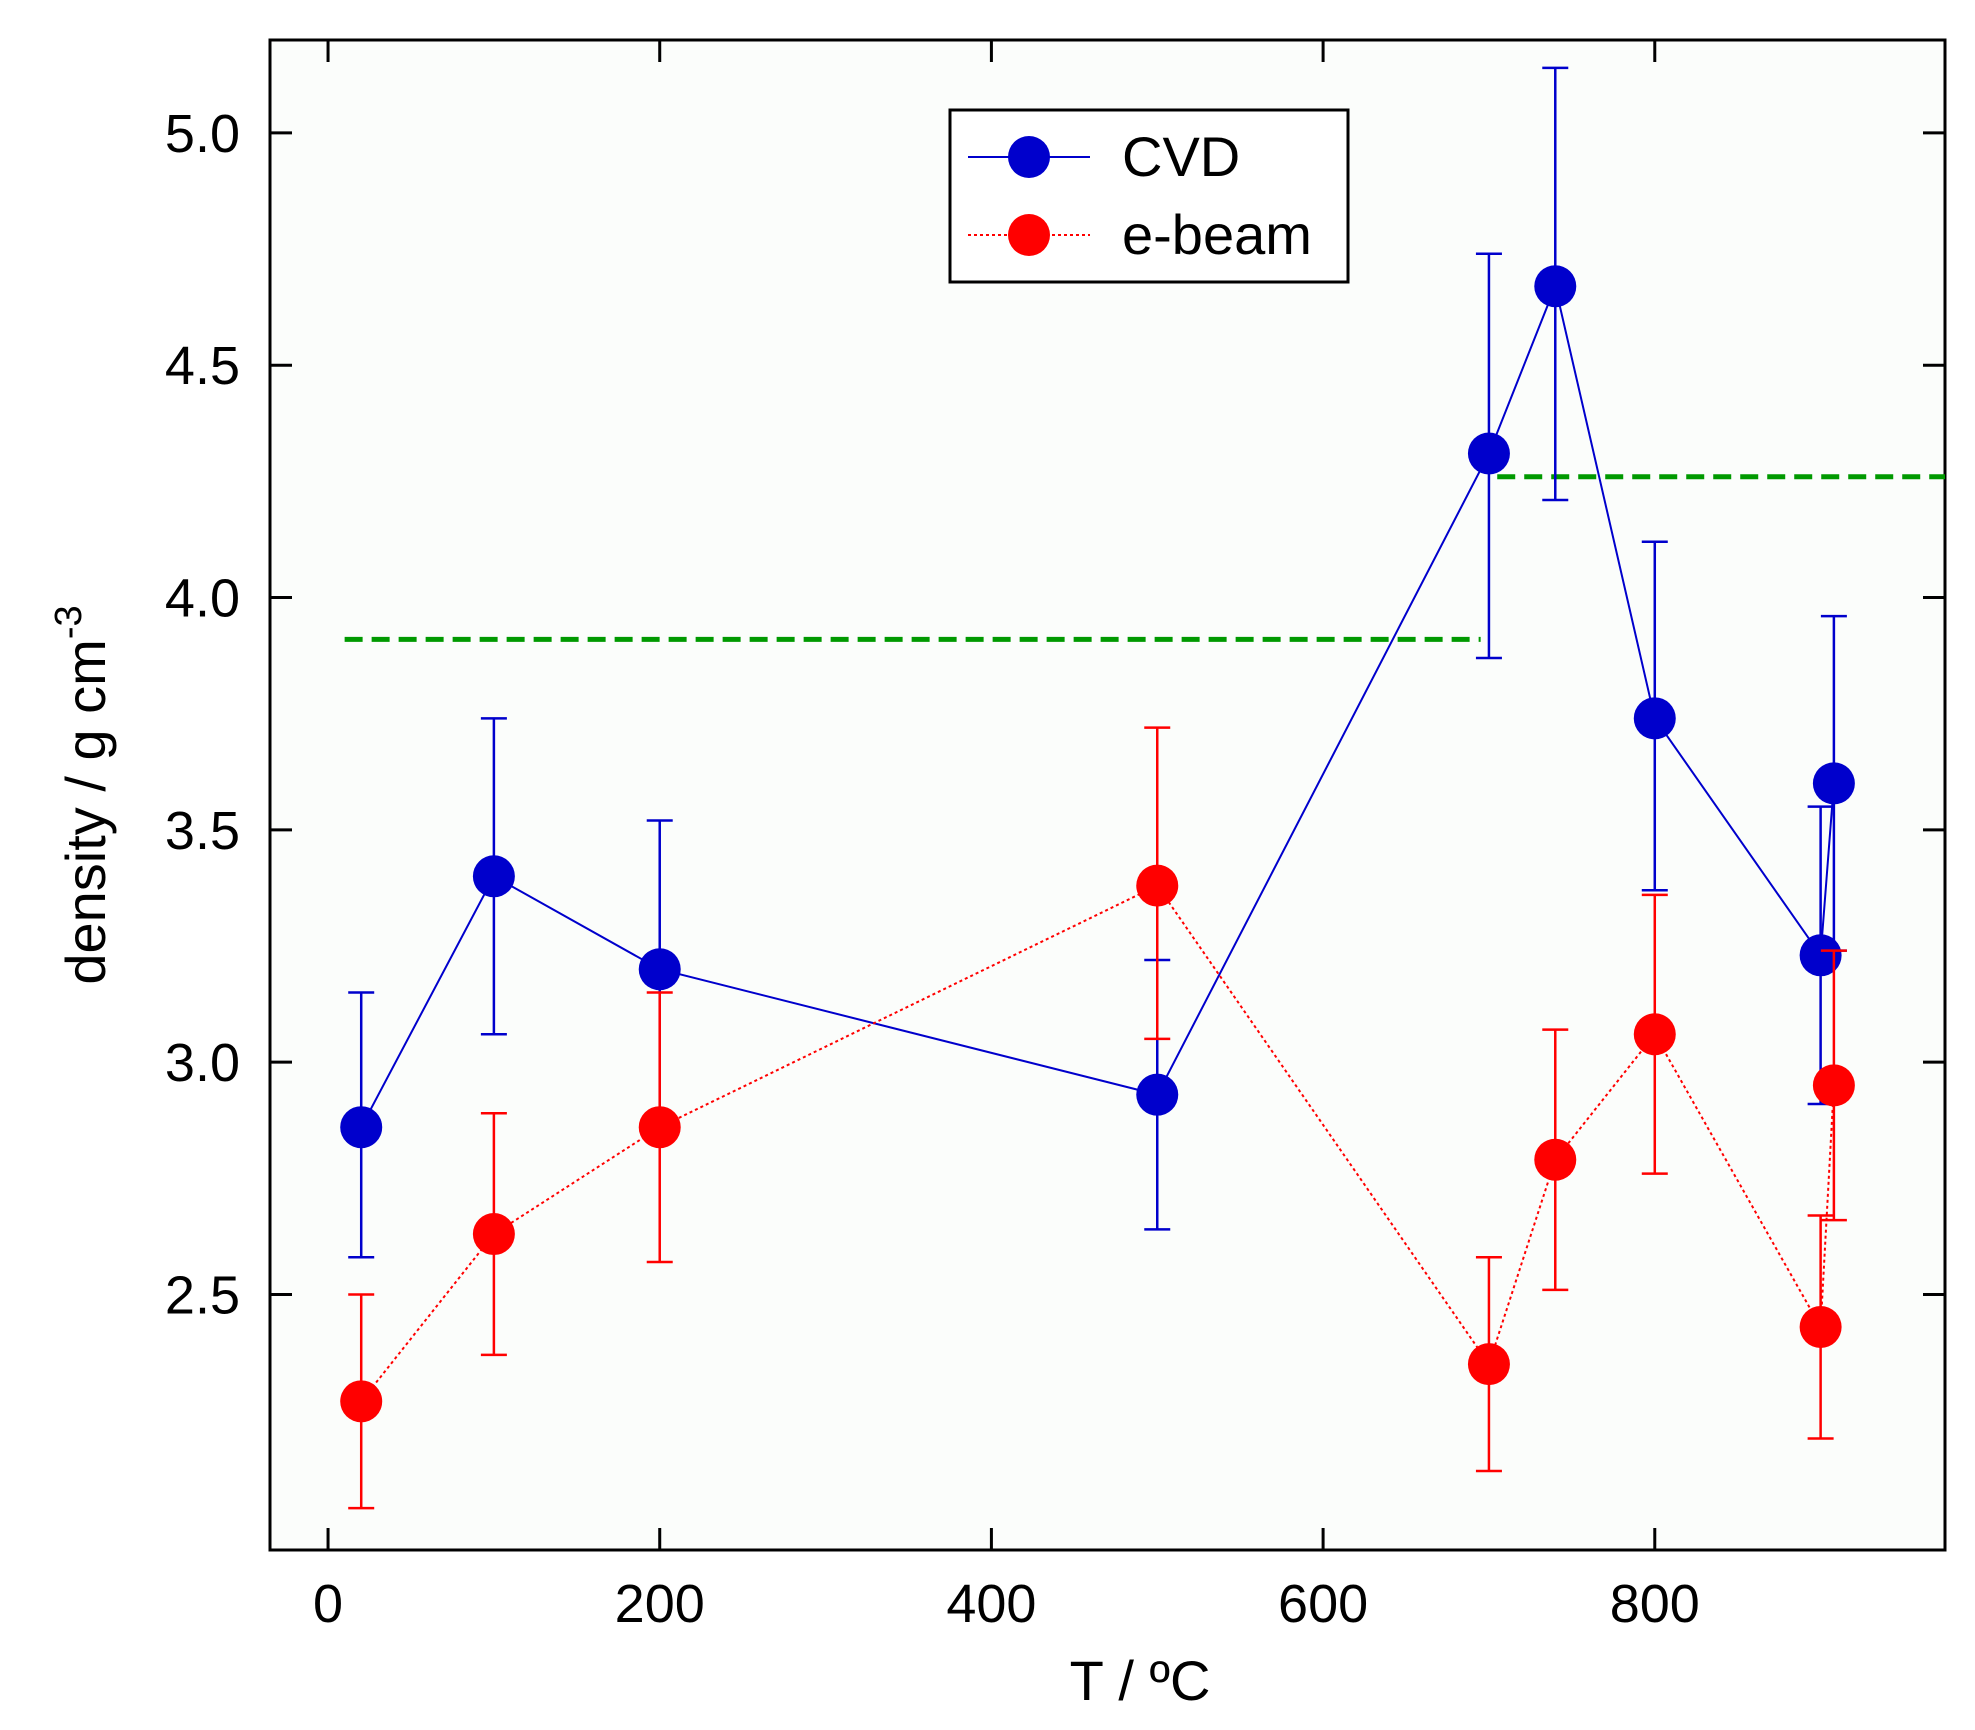  What do you see at coordinates (1144, 558) in the screenshot?
I see `reference-lines` at bounding box center [1144, 558].